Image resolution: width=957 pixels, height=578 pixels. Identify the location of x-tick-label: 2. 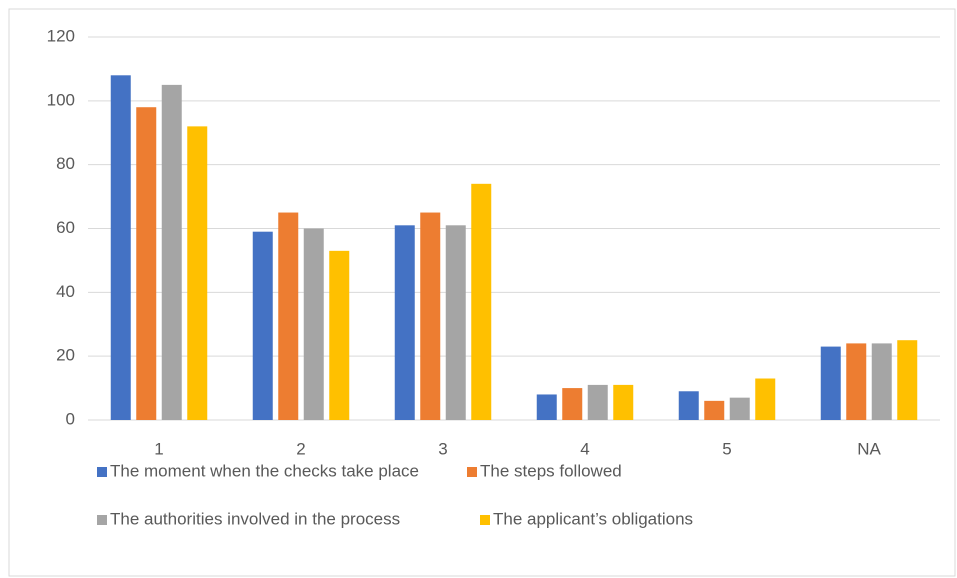
(300, 448).